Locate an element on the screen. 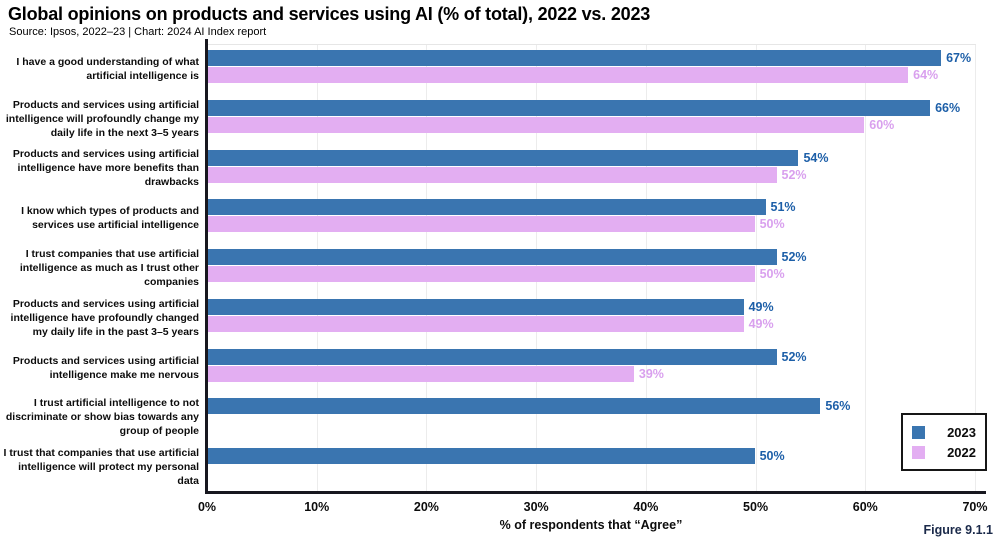 Image resolution: width=1000 pixels, height=542 pixels. value-label-2022: 39% is located at coordinates (651, 373).